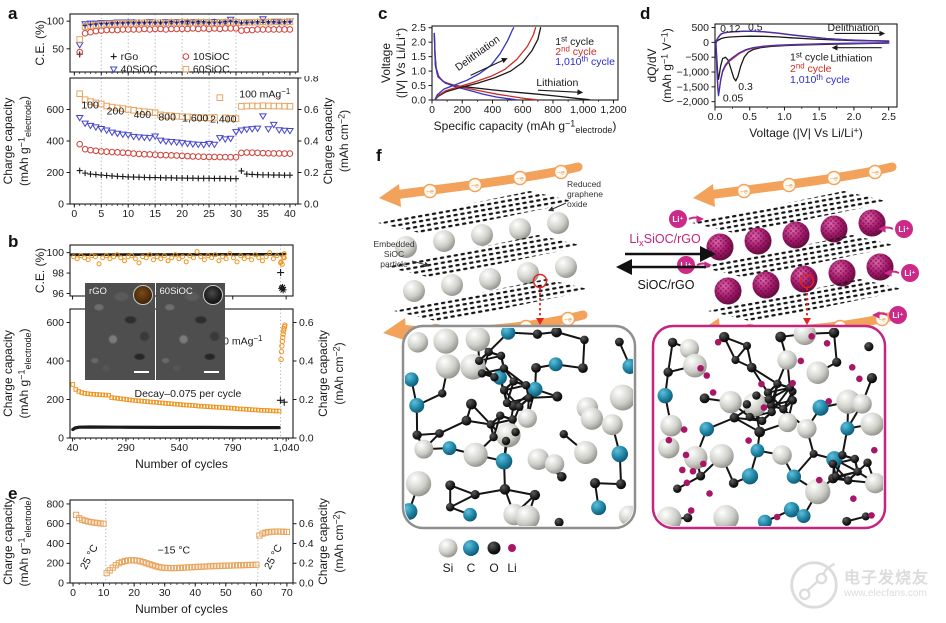  I want to click on annotation: 400, so click(143, 115).